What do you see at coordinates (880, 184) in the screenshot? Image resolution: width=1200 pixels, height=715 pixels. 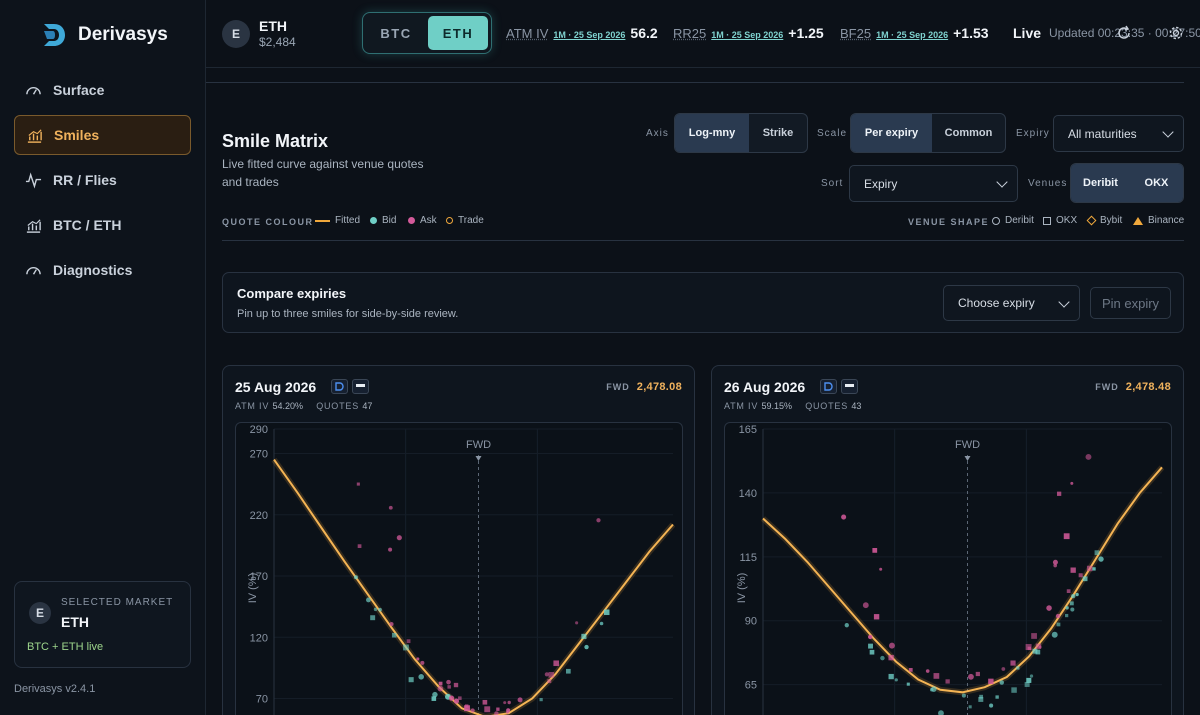 I see `sort-select-value: Expiry` at bounding box center [880, 184].